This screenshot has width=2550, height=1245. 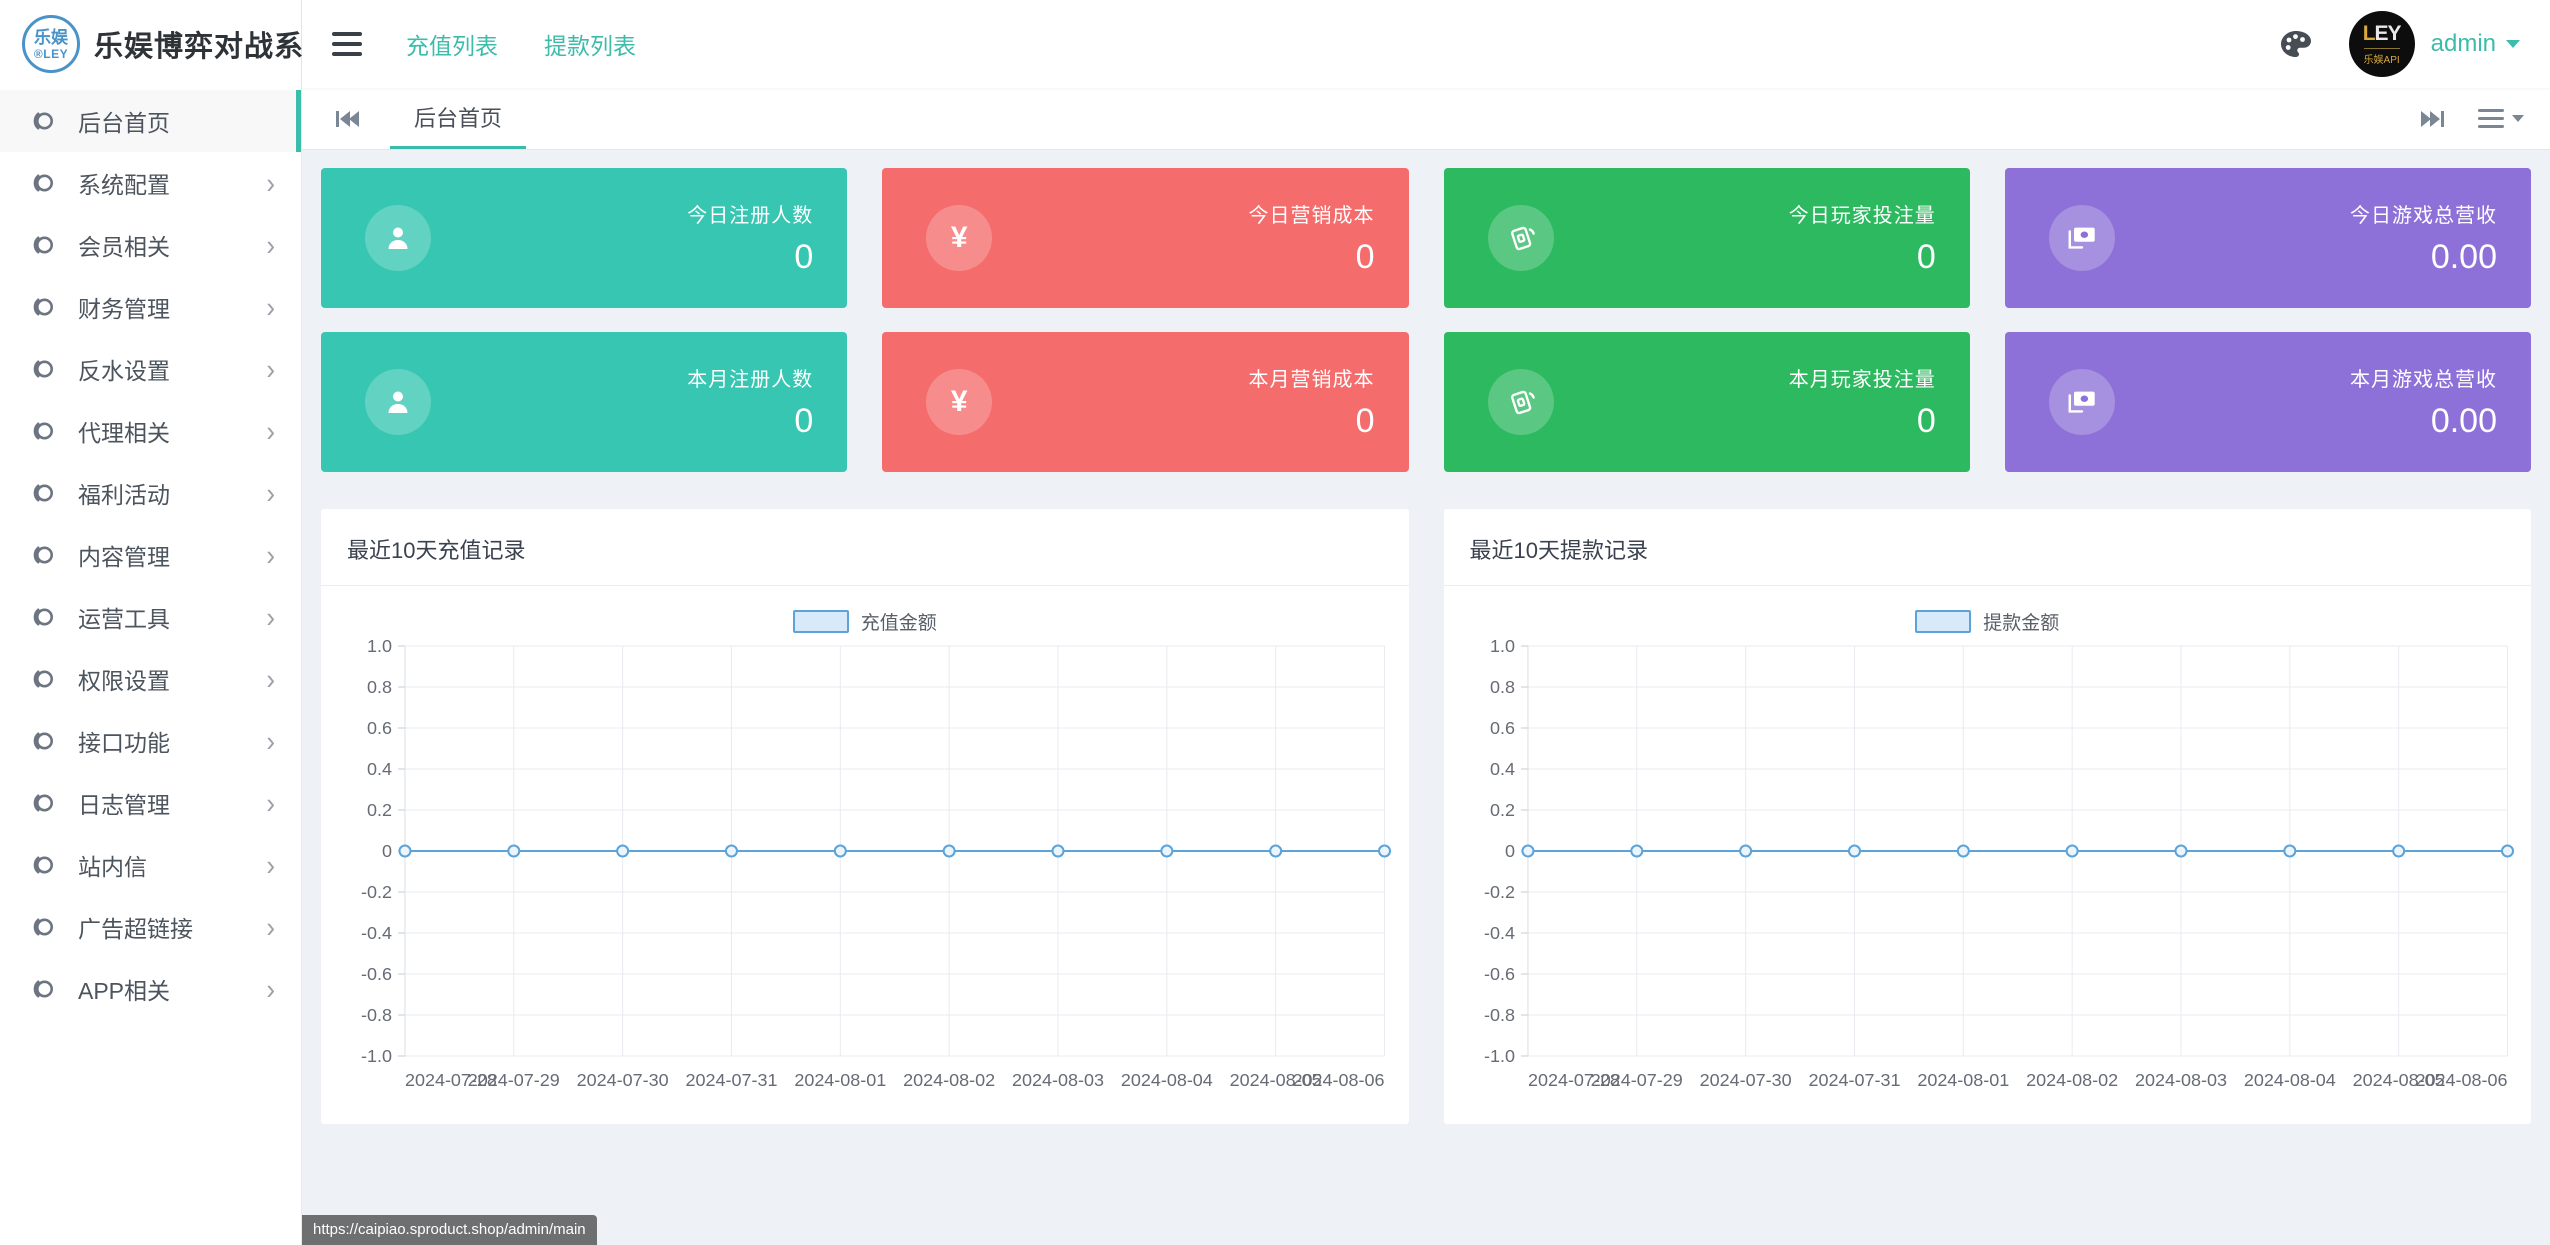 What do you see at coordinates (2381, 56) in the screenshot?
I see `avatar-subtitle: 乐娱API` at bounding box center [2381, 56].